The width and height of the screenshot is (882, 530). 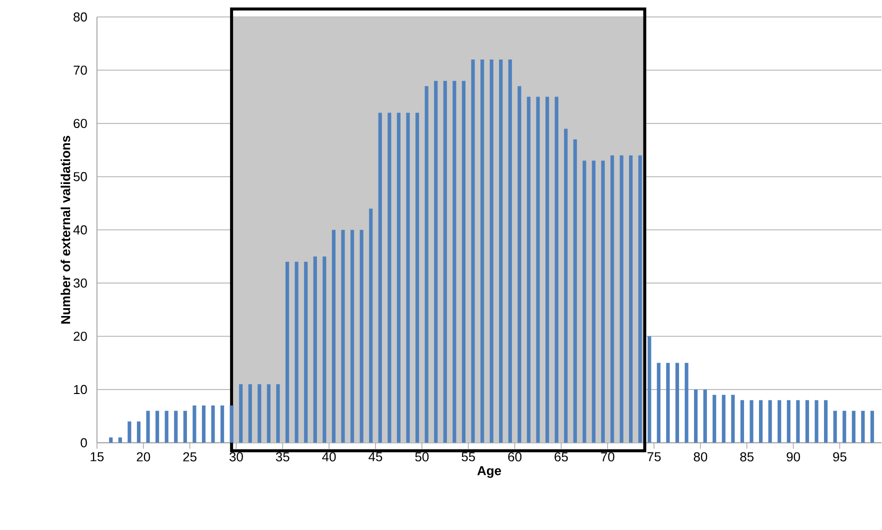 What do you see at coordinates (80, 177) in the screenshot?
I see `y-tick-label: 50` at bounding box center [80, 177].